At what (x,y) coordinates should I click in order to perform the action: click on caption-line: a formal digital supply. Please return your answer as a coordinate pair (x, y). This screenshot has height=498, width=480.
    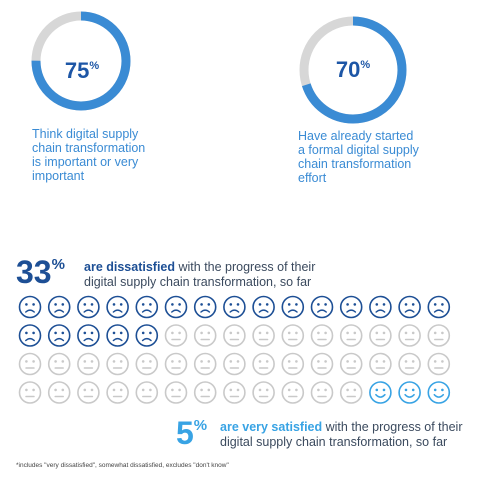
    Looking at the image, I should click on (358, 150).